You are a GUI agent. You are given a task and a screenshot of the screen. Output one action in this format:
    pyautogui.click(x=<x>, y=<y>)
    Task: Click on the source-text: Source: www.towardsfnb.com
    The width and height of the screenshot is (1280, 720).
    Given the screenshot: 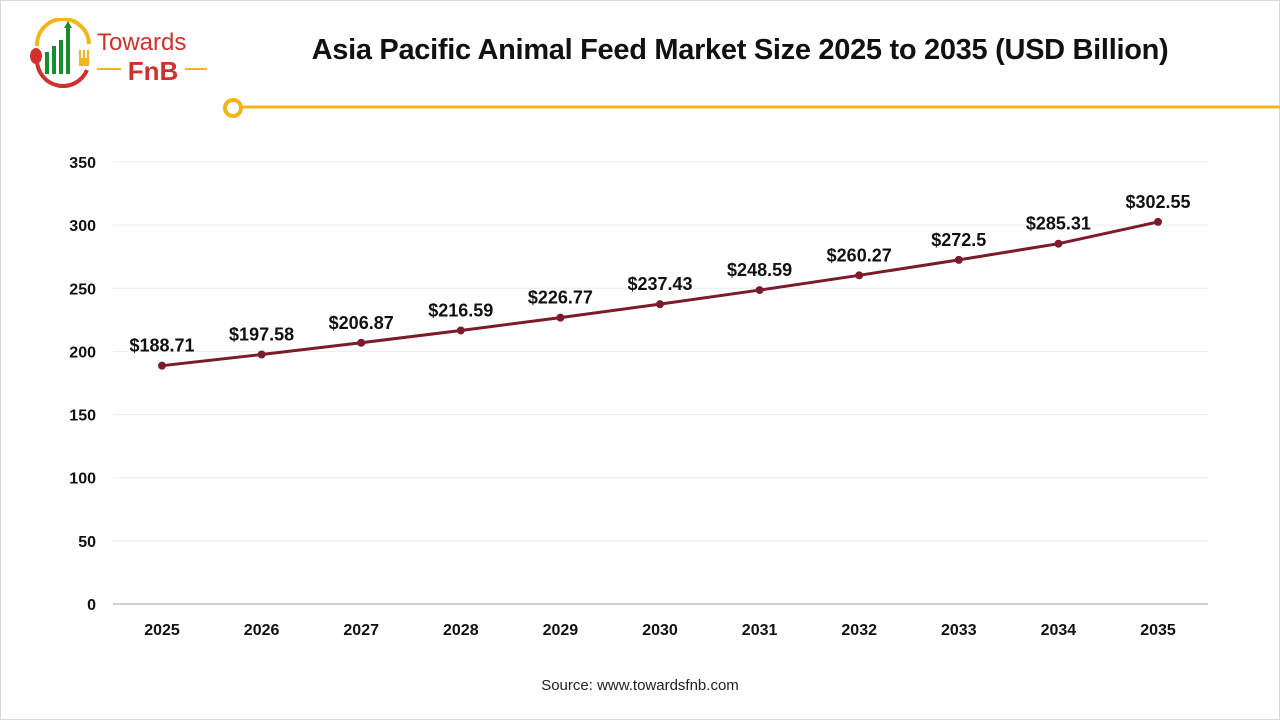 What is the action you would take?
    pyautogui.click(x=640, y=685)
    